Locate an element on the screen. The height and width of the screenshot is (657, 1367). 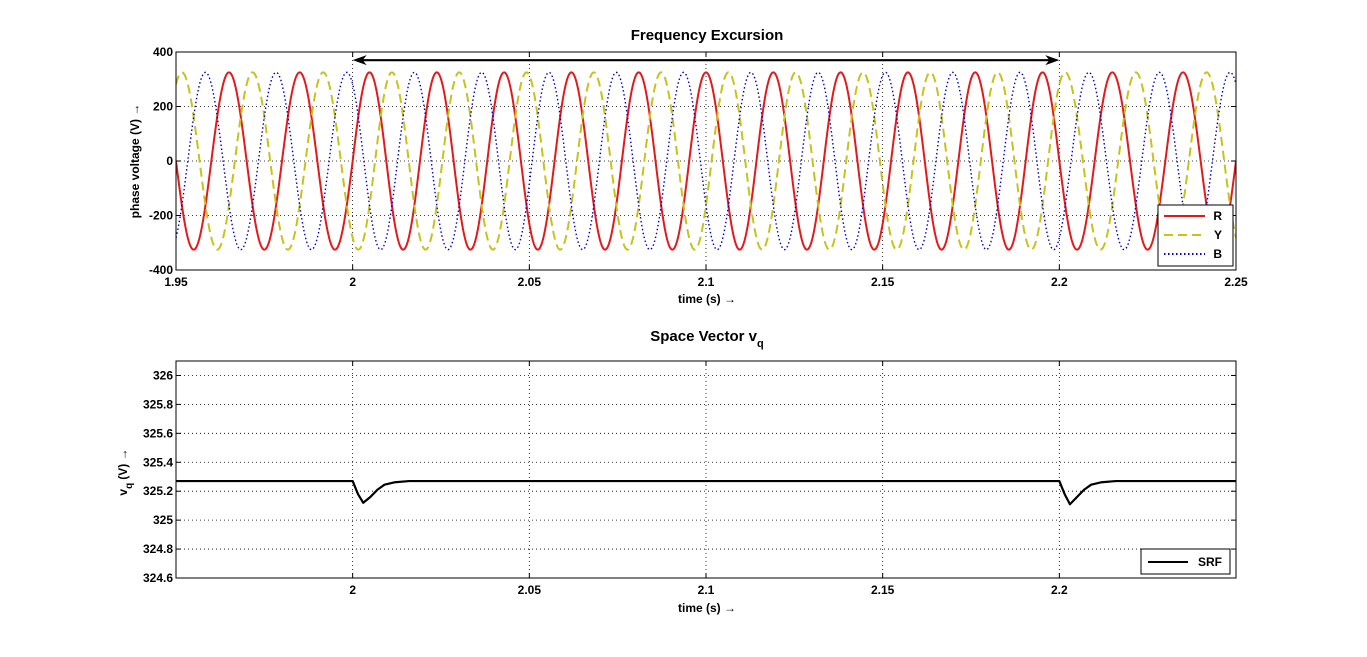
x-tick-label: 2.25 is located at coordinates (1236, 282).